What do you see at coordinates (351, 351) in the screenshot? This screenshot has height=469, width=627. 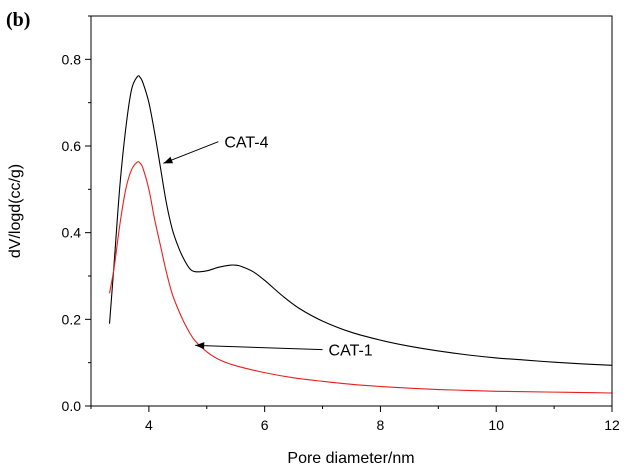 I see `annotation-label: CAT-1` at bounding box center [351, 351].